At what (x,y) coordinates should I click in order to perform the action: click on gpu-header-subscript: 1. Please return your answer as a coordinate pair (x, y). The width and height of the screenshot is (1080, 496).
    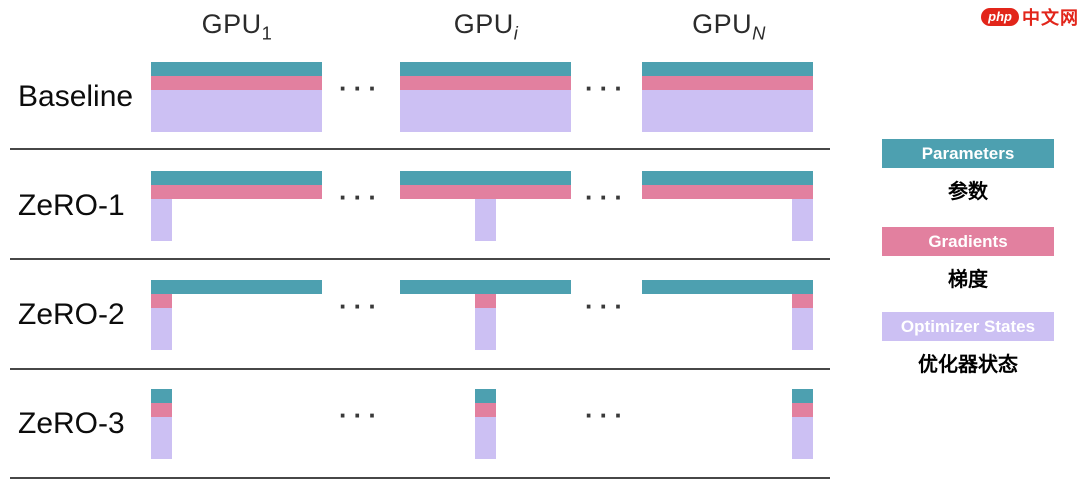
    Looking at the image, I should click on (267, 33).